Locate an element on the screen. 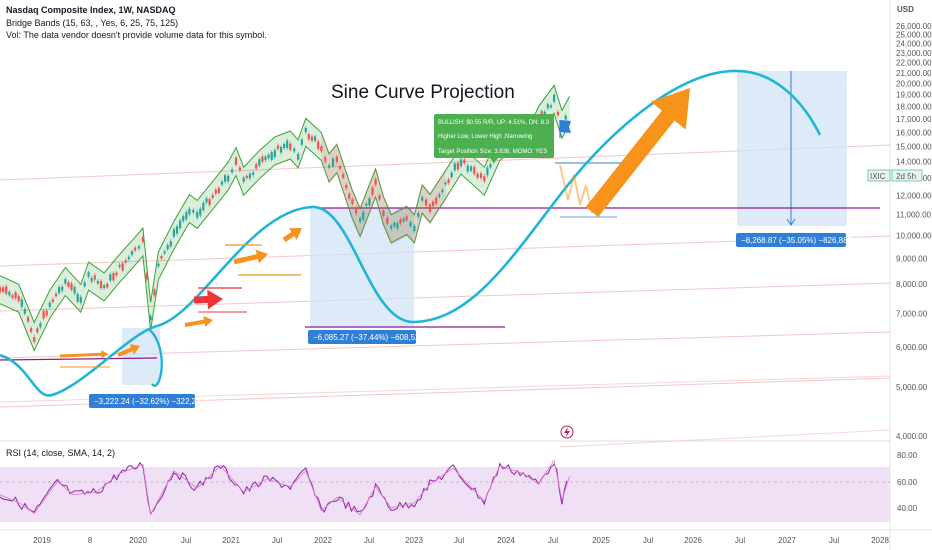 This screenshot has width=932, height=550. y-tick-label: 12,000.00 is located at coordinates (914, 195).